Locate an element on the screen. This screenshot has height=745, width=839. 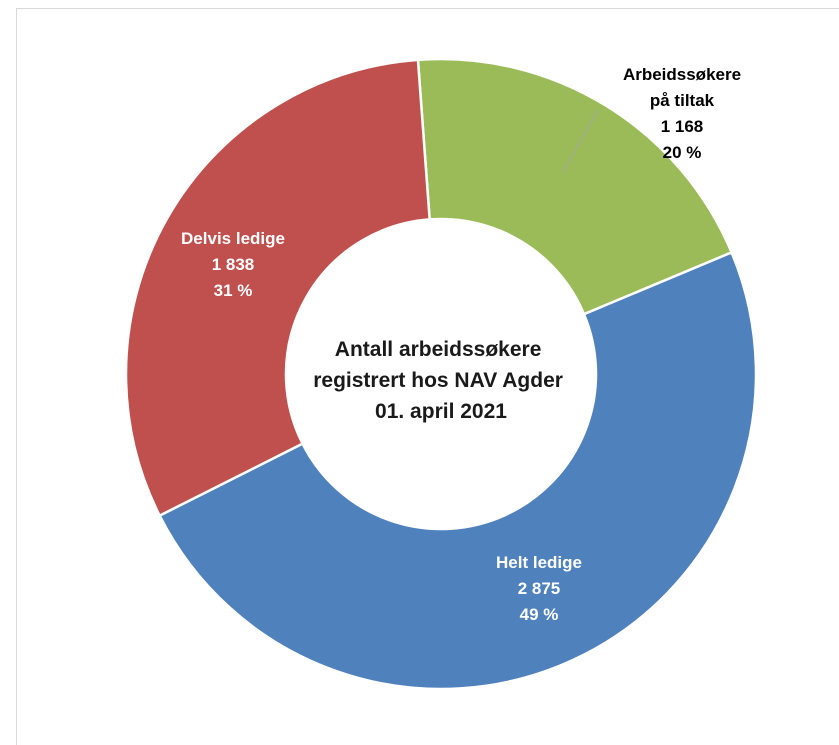
data-label-delvis-ledige: Delvis ledige 1 838 31 % is located at coordinates (233, 264).